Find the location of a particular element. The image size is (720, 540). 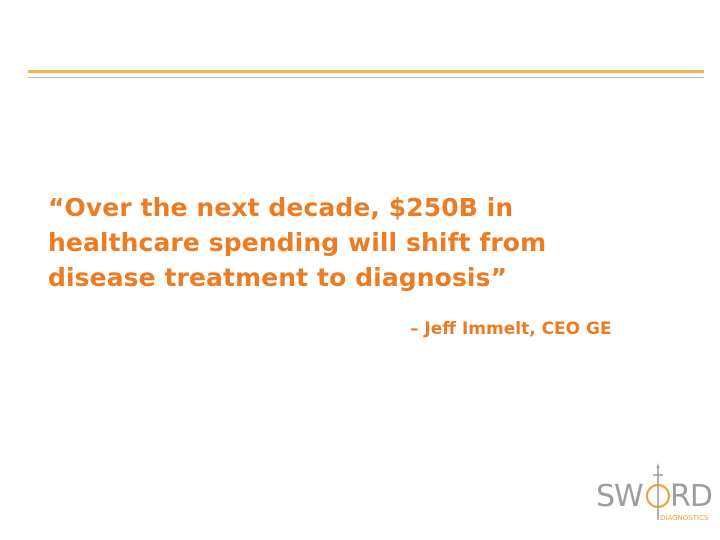

sword-diagnostics-logo: SW RD DIAGNOSTICS is located at coordinates (654, 492).